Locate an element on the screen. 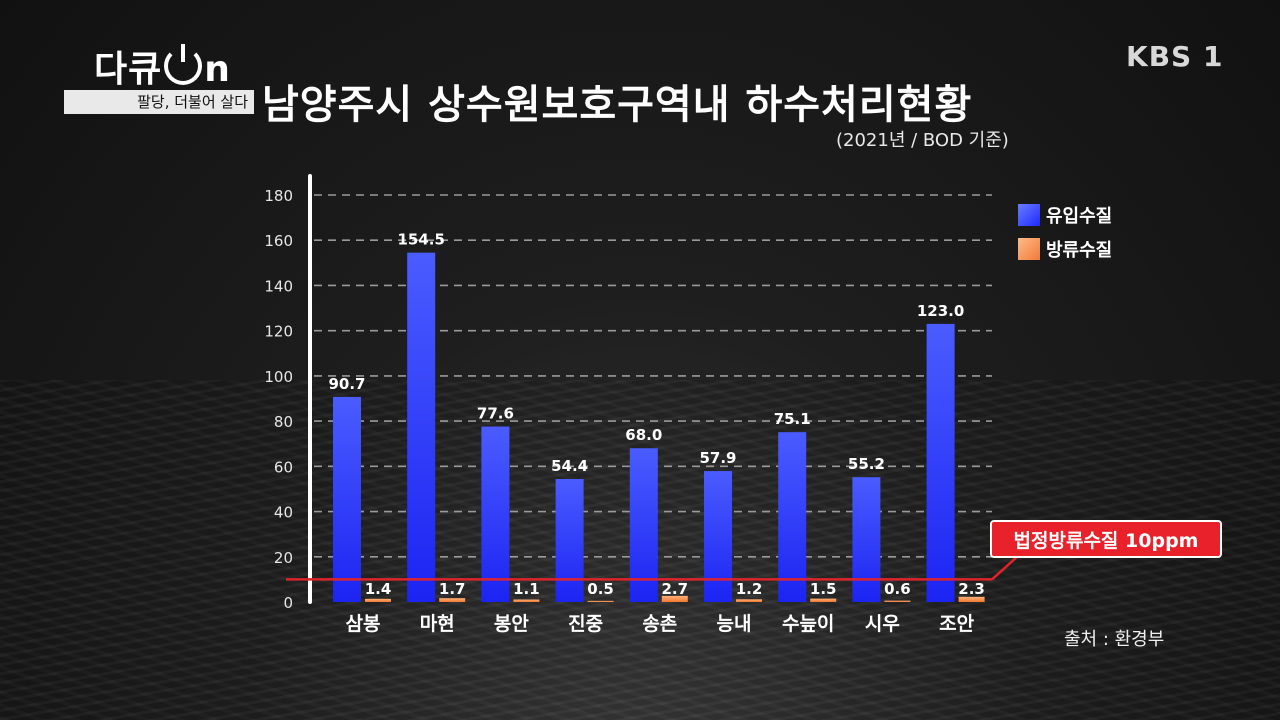 The image size is (1280, 720). legend-label-inflow: 유입수질 is located at coordinates (1079, 216).